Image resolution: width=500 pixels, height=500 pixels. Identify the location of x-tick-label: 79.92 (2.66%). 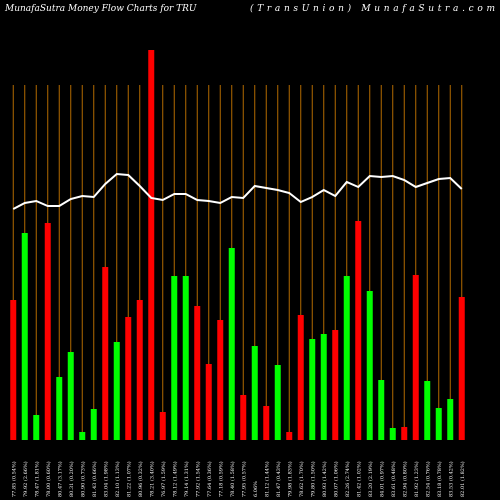
(25, 479).